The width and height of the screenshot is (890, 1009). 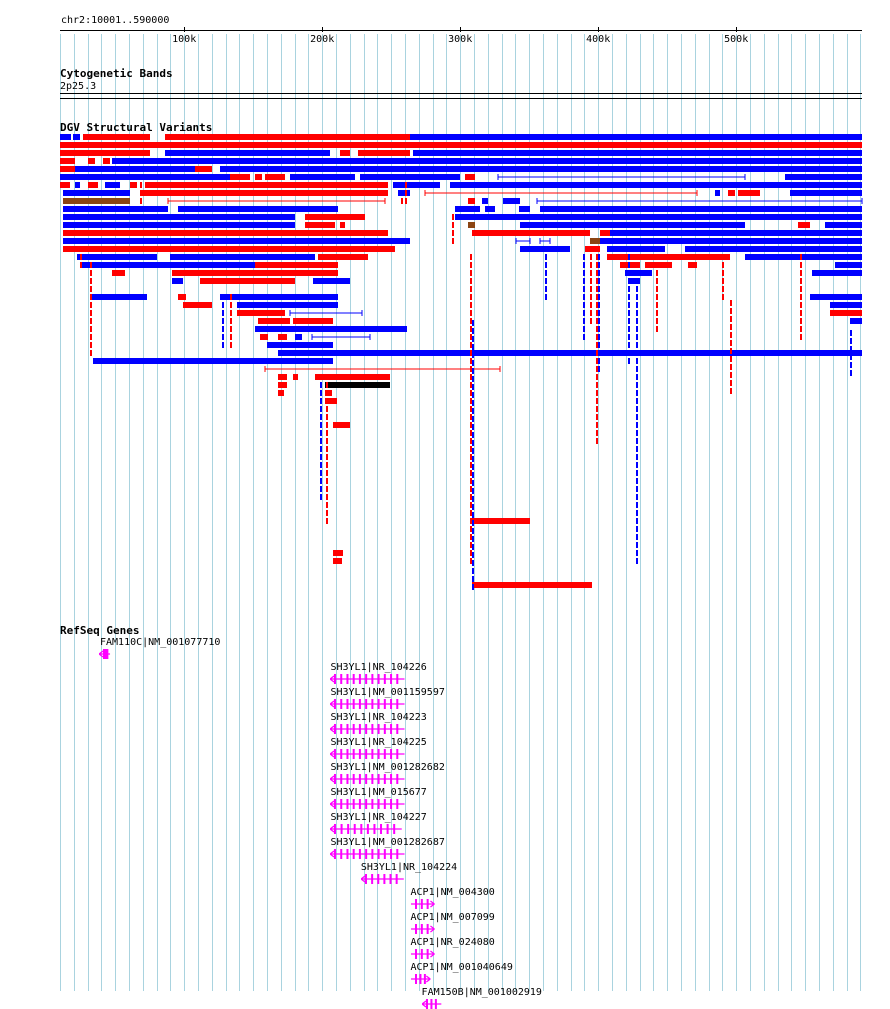 I want to click on gene-label: SH3YL1|NR_104224, so click(x=409, y=867).